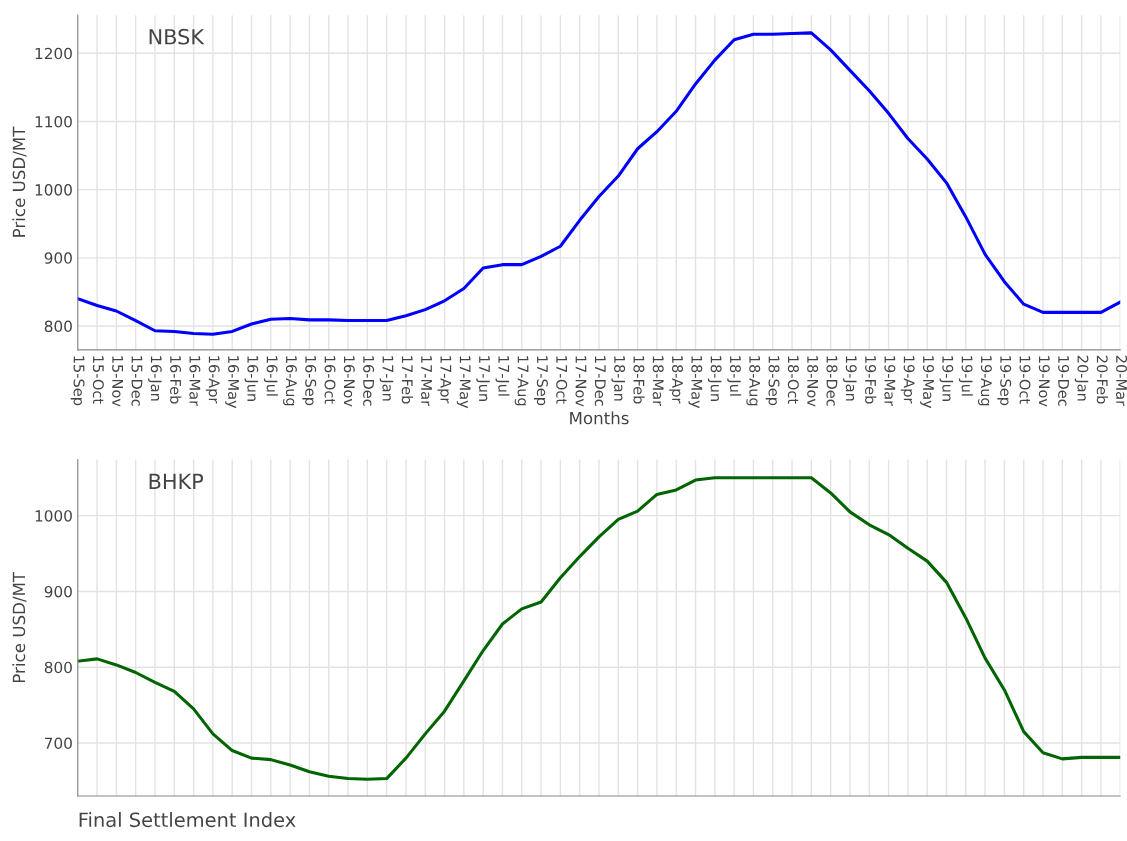 This screenshot has width=1127, height=841. I want to click on text: Final Settlement Index, so click(187, 820).